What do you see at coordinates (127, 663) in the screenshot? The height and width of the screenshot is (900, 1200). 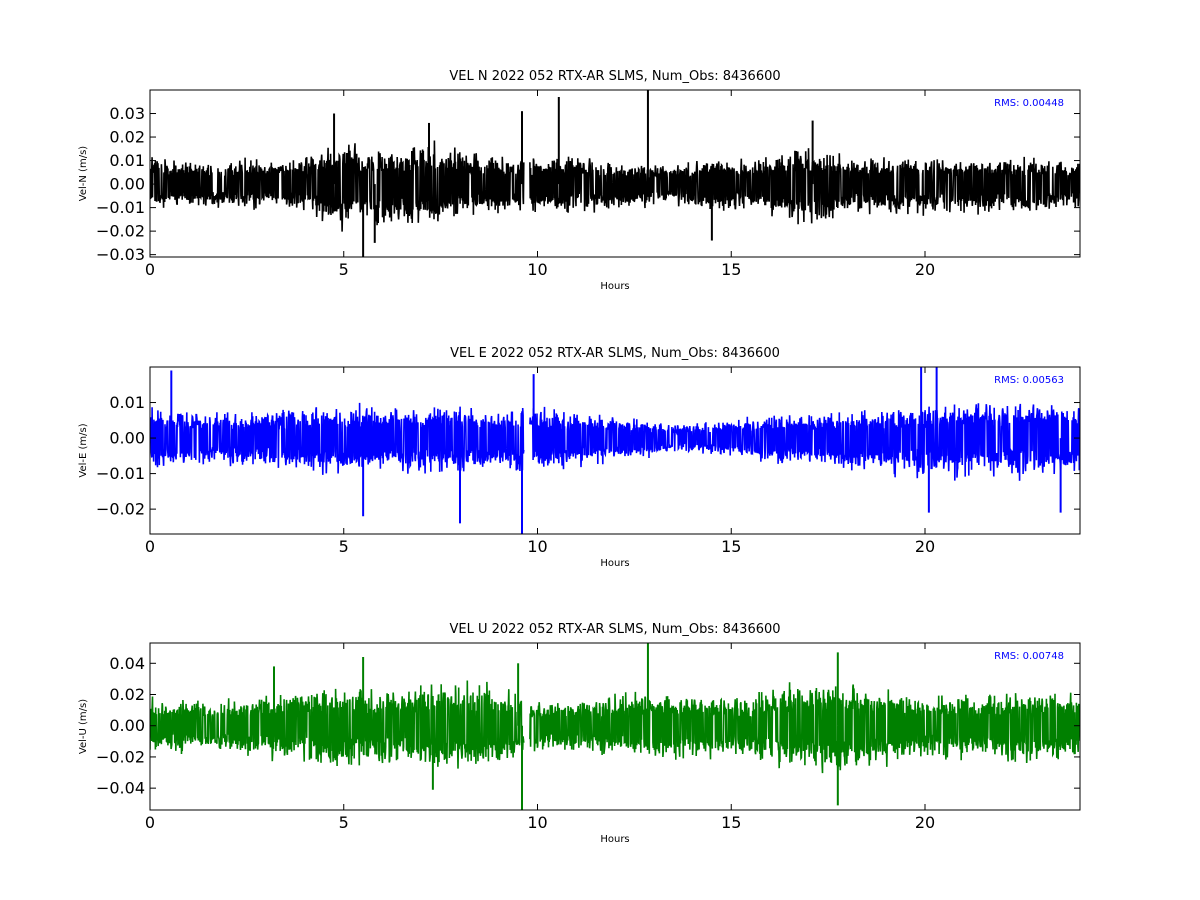 I see `y-tick-label: 0.04` at bounding box center [127, 663].